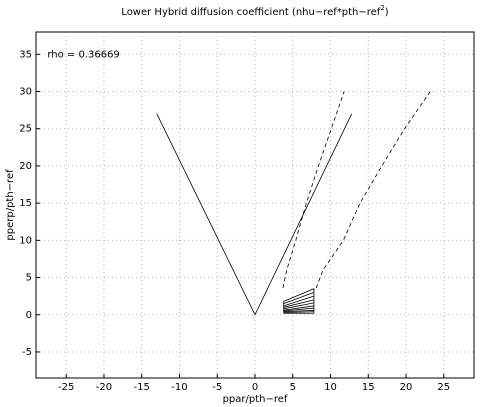 This screenshot has height=407, width=483. I want to click on x-tick-label: 0, so click(255, 387).